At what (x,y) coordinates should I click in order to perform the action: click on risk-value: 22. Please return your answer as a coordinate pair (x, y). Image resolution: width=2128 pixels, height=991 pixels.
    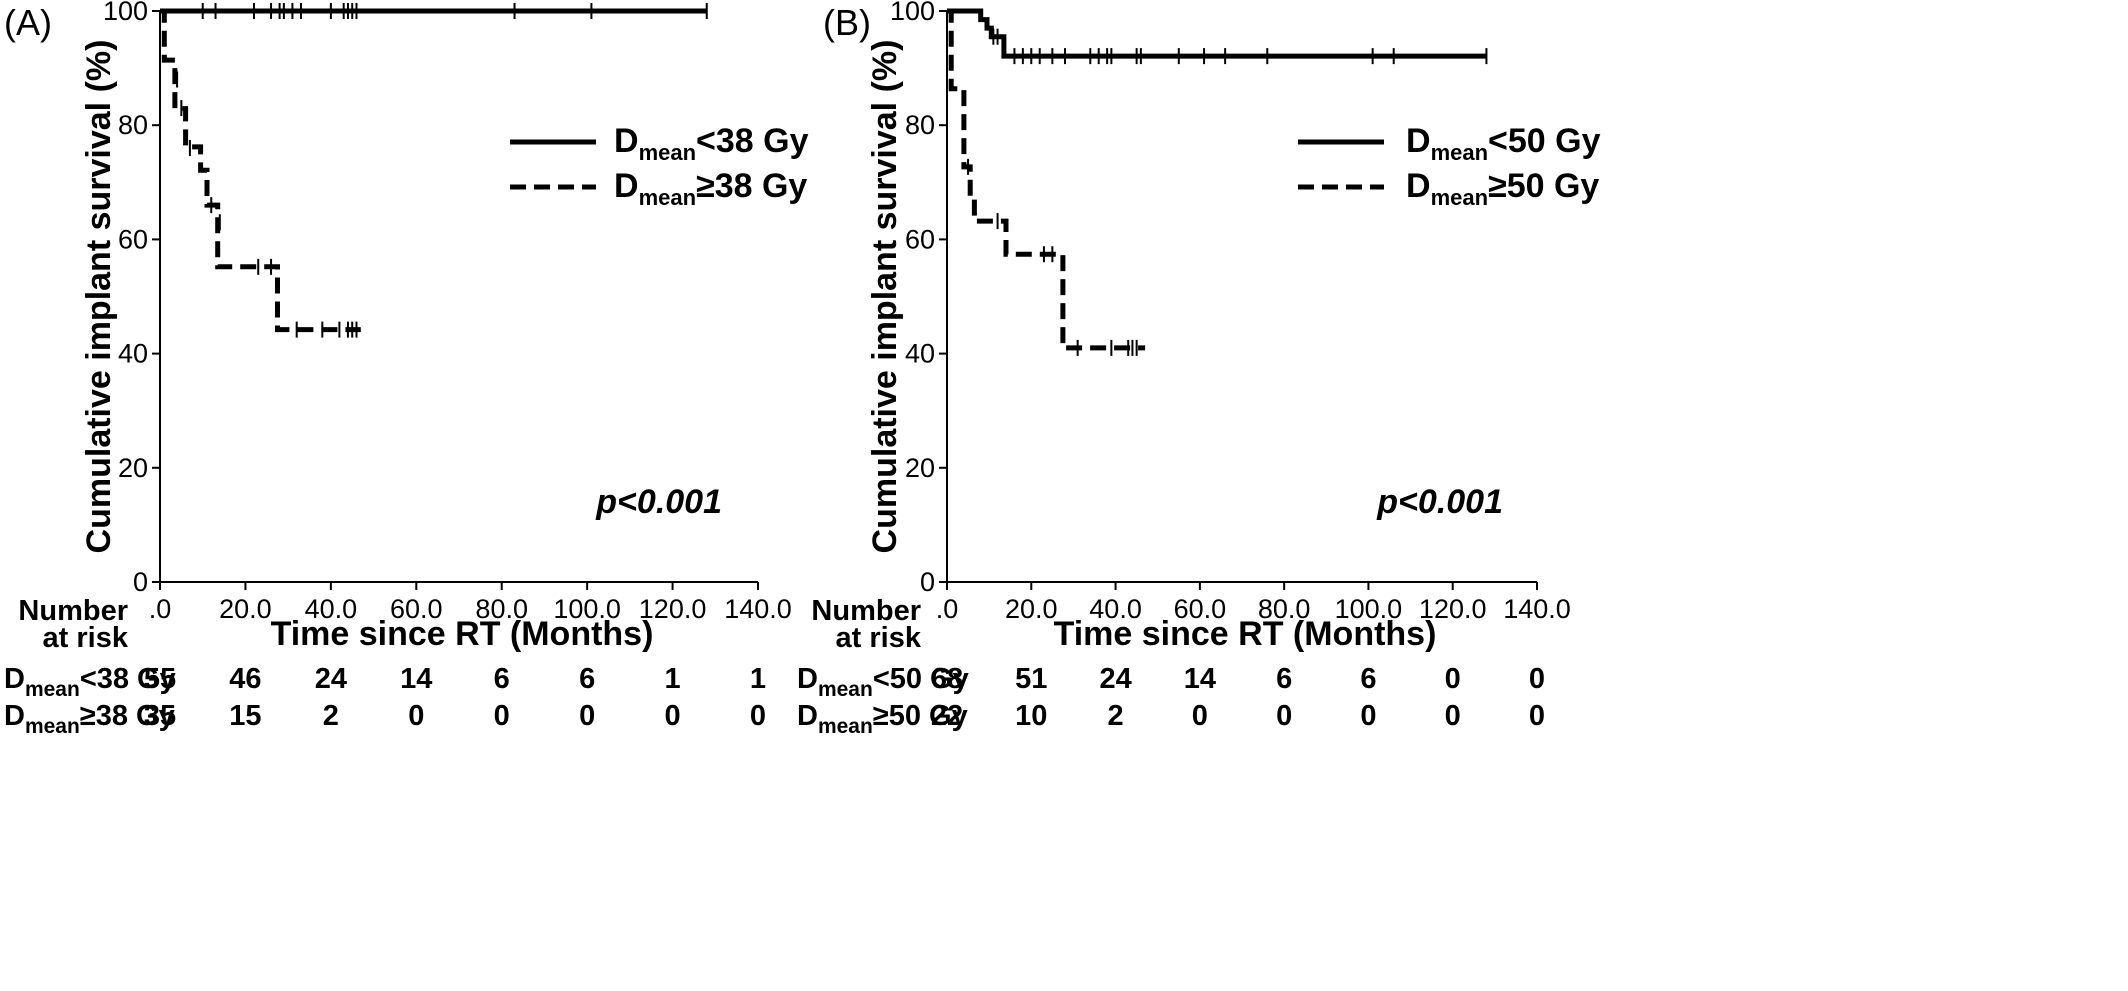
    Looking at the image, I should click on (947, 716).